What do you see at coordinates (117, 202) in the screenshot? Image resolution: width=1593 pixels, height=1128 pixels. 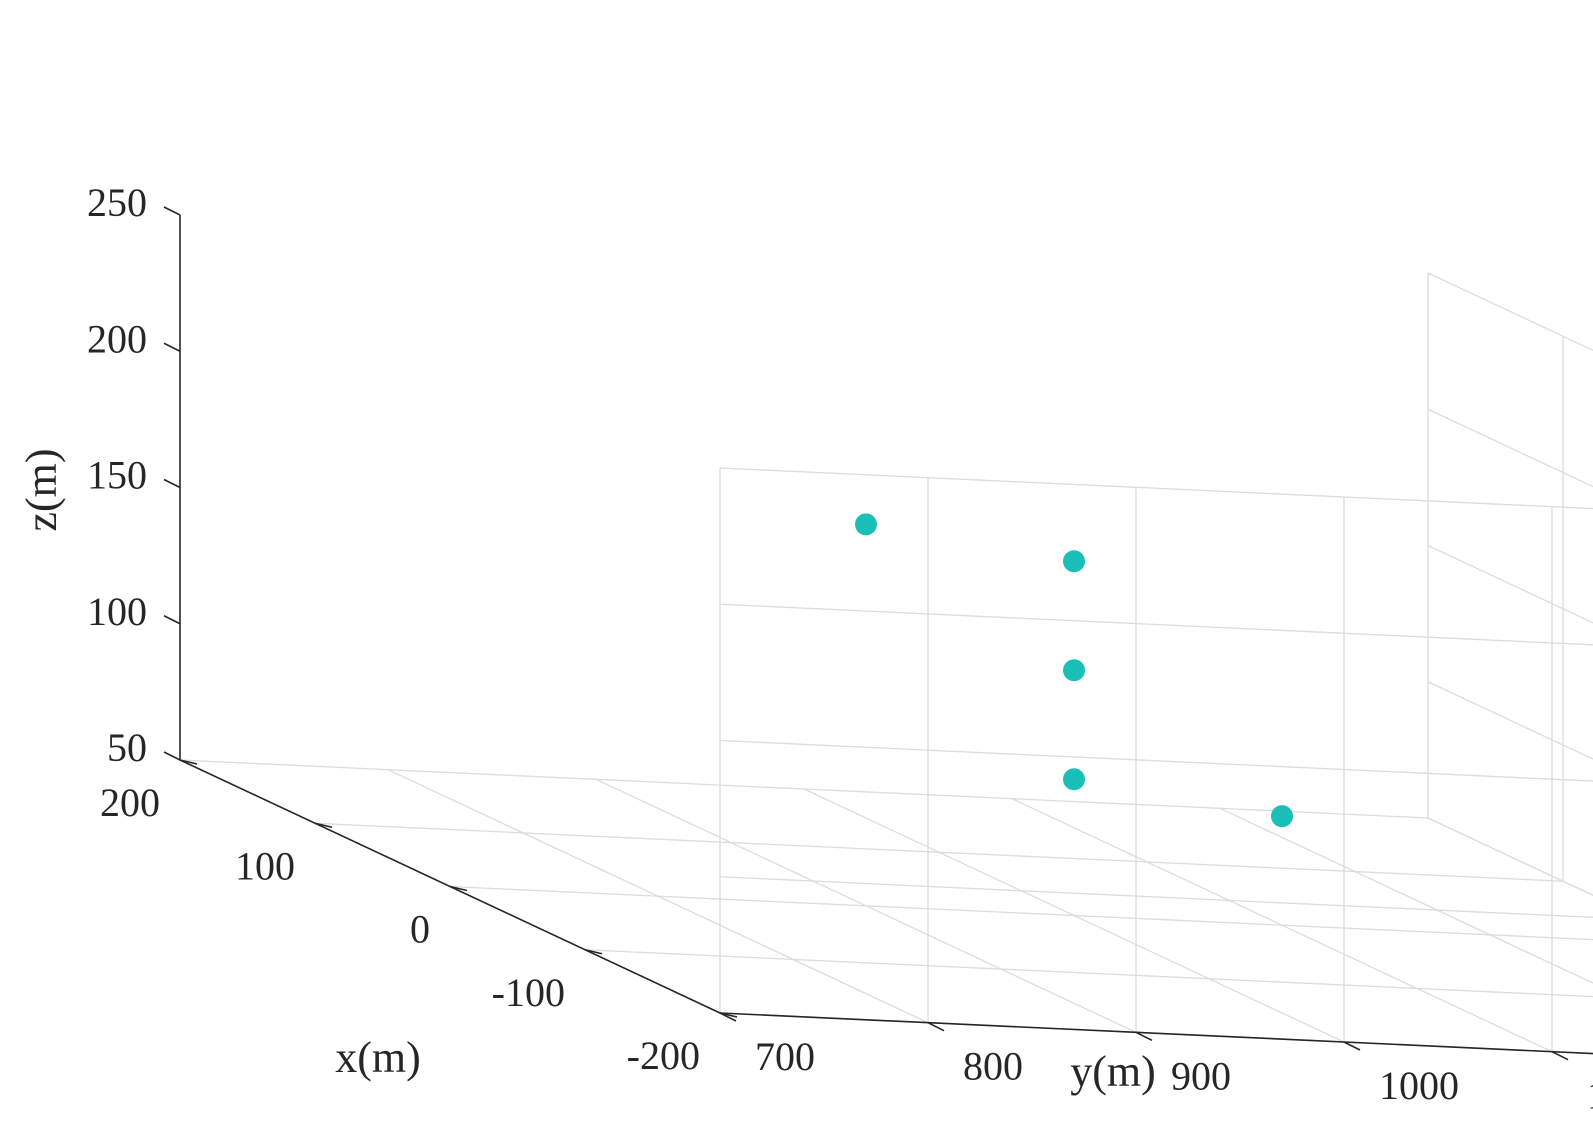 I see `z-tick-label: 250` at bounding box center [117, 202].